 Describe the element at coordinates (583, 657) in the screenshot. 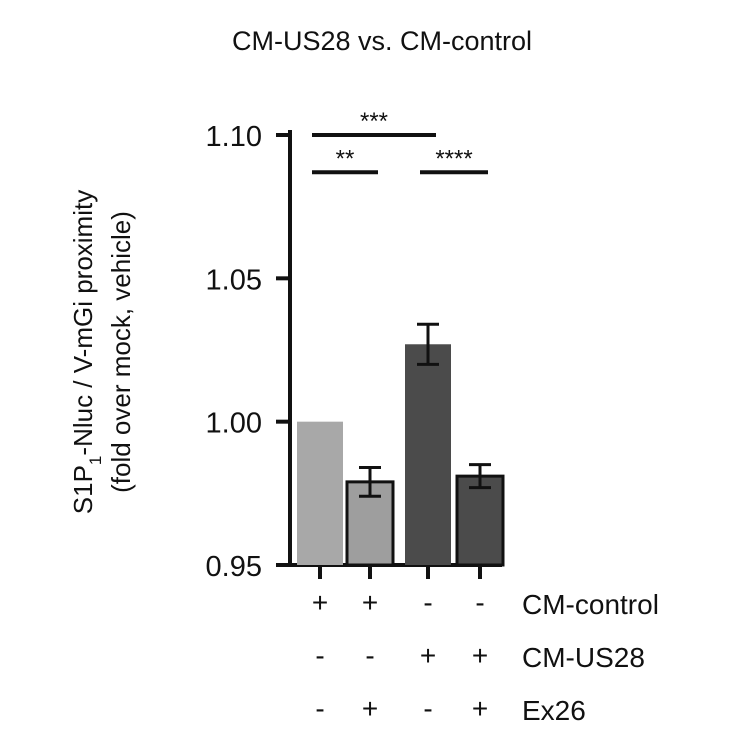

I see `condition-label: CM-US28` at that location.